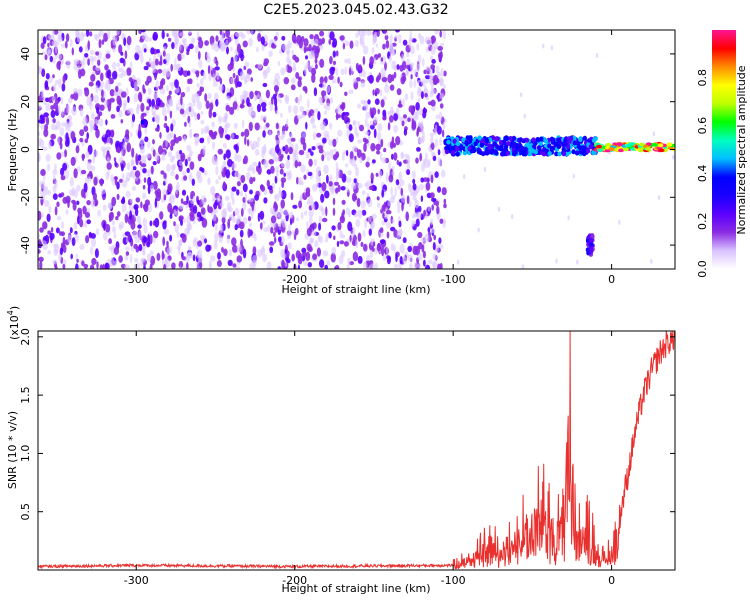 This screenshot has height=600, width=750. I want to click on y-tick-label: -40, so click(25, 245).